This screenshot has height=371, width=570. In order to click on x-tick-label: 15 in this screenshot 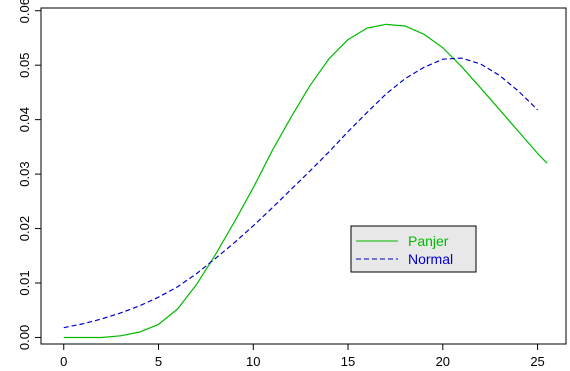, I will do `click(348, 361)`.